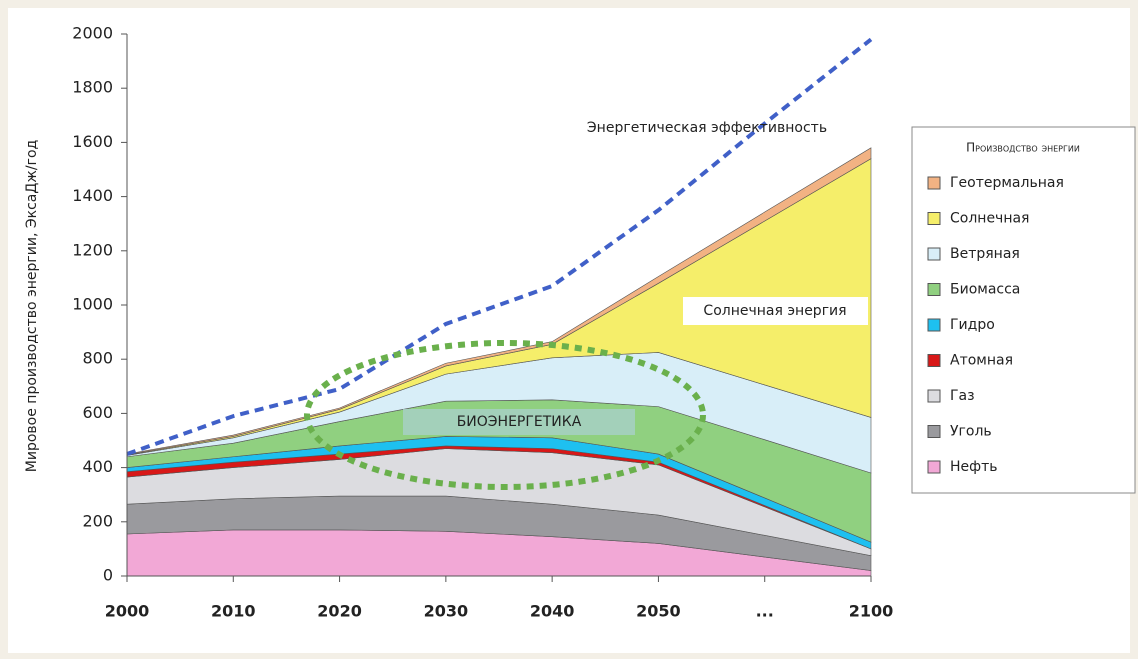  I want to click on y-tick-label: 200, so click(97, 520).